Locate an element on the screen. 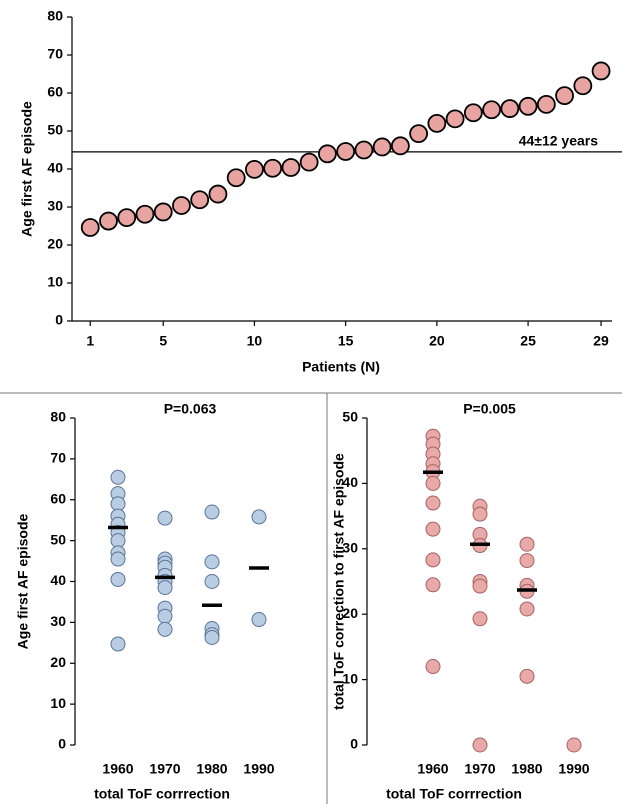  x-tick-label: 5 is located at coordinates (163, 341).